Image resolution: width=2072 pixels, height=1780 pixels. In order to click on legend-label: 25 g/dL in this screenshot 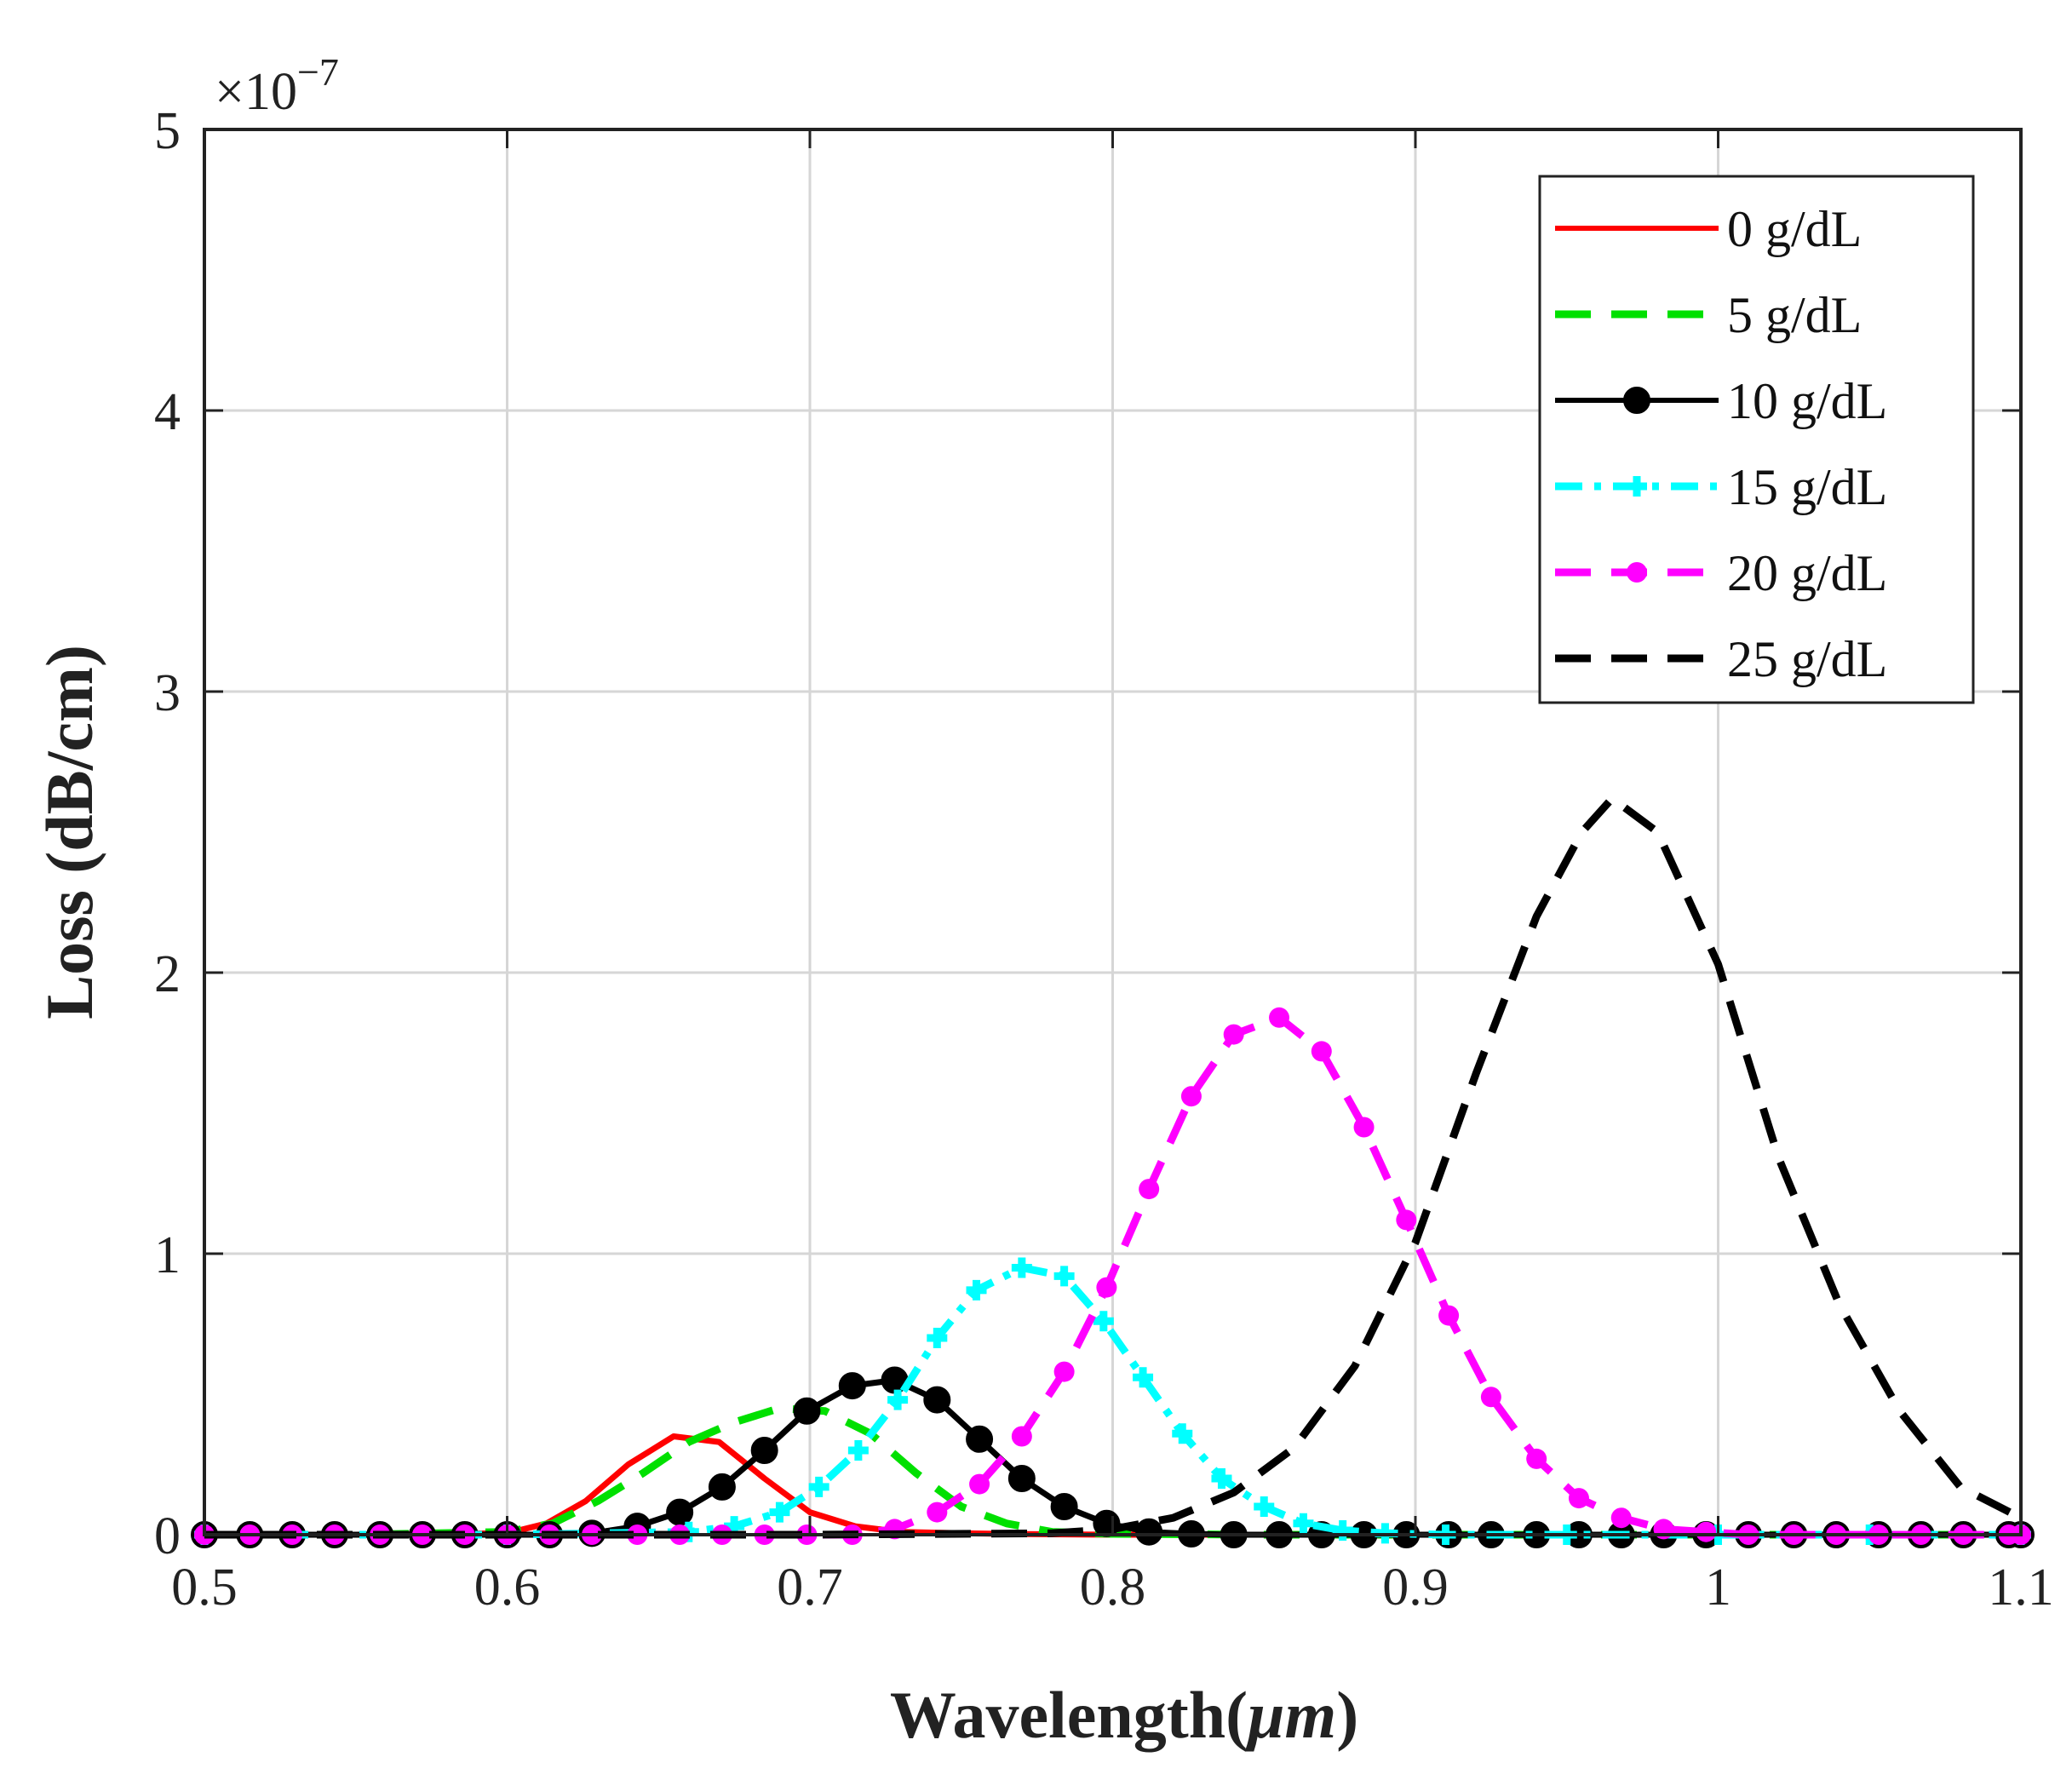, I will do `click(1807, 659)`.